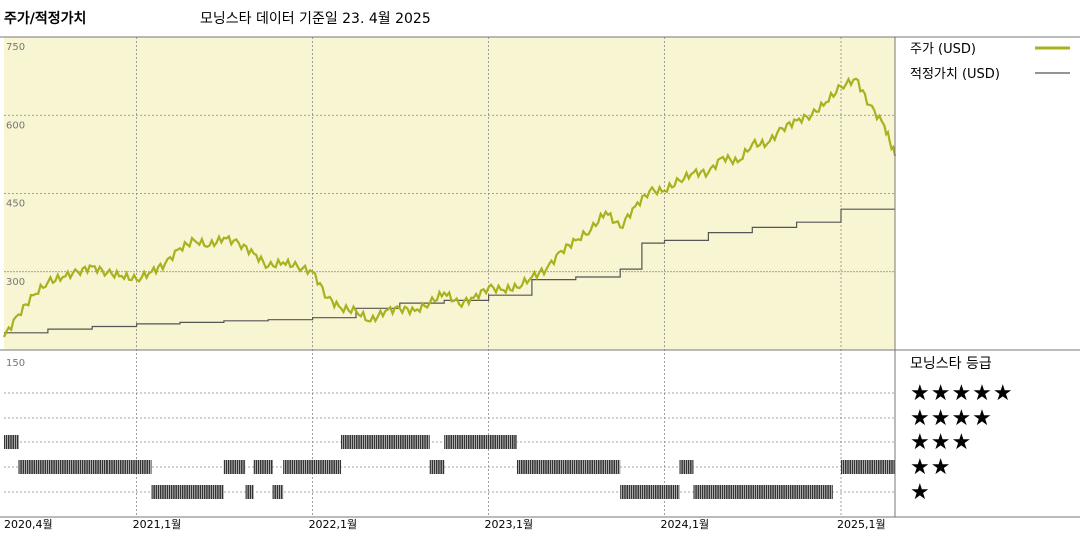 Image resolution: width=1080 pixels, height=540 pixels. Describe the element at coordinates (941, 442) in the screenshot. I see `rating-legend-stars: ★★★` at that location.